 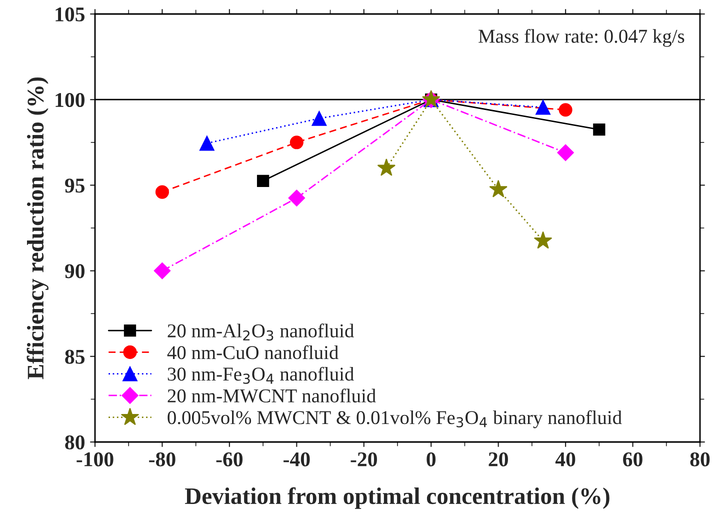 I want to click on x-tick-label: -100, so click(x=95, y=459).